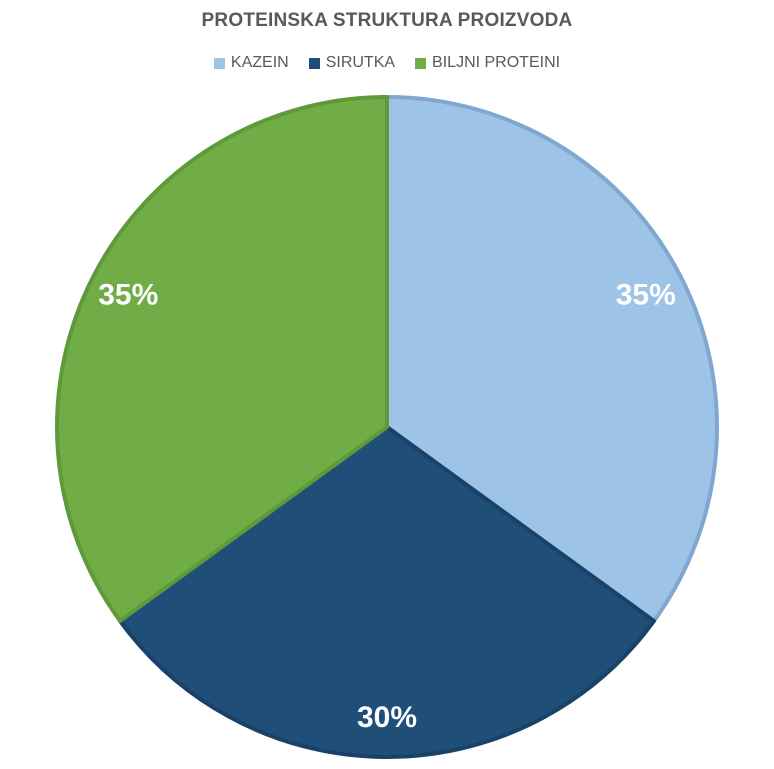 The width and height of the screenshot is (774, 769). I want to click on legend-label-sirutka: SIRUTKA, so click(360, 62).